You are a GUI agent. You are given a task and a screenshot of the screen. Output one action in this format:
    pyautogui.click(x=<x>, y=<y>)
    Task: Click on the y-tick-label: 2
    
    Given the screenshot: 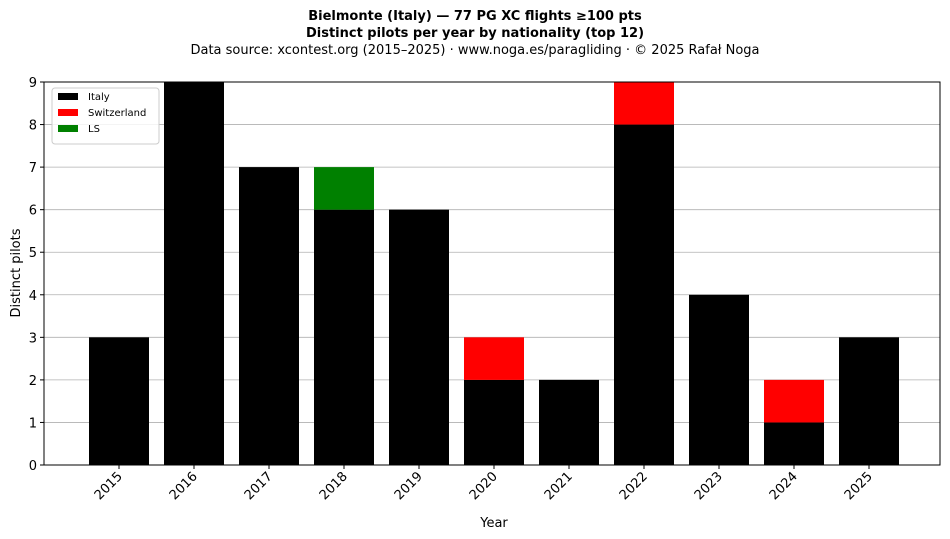 What is the action you would take?
    pyautogui.click(x=33, y=381)
    